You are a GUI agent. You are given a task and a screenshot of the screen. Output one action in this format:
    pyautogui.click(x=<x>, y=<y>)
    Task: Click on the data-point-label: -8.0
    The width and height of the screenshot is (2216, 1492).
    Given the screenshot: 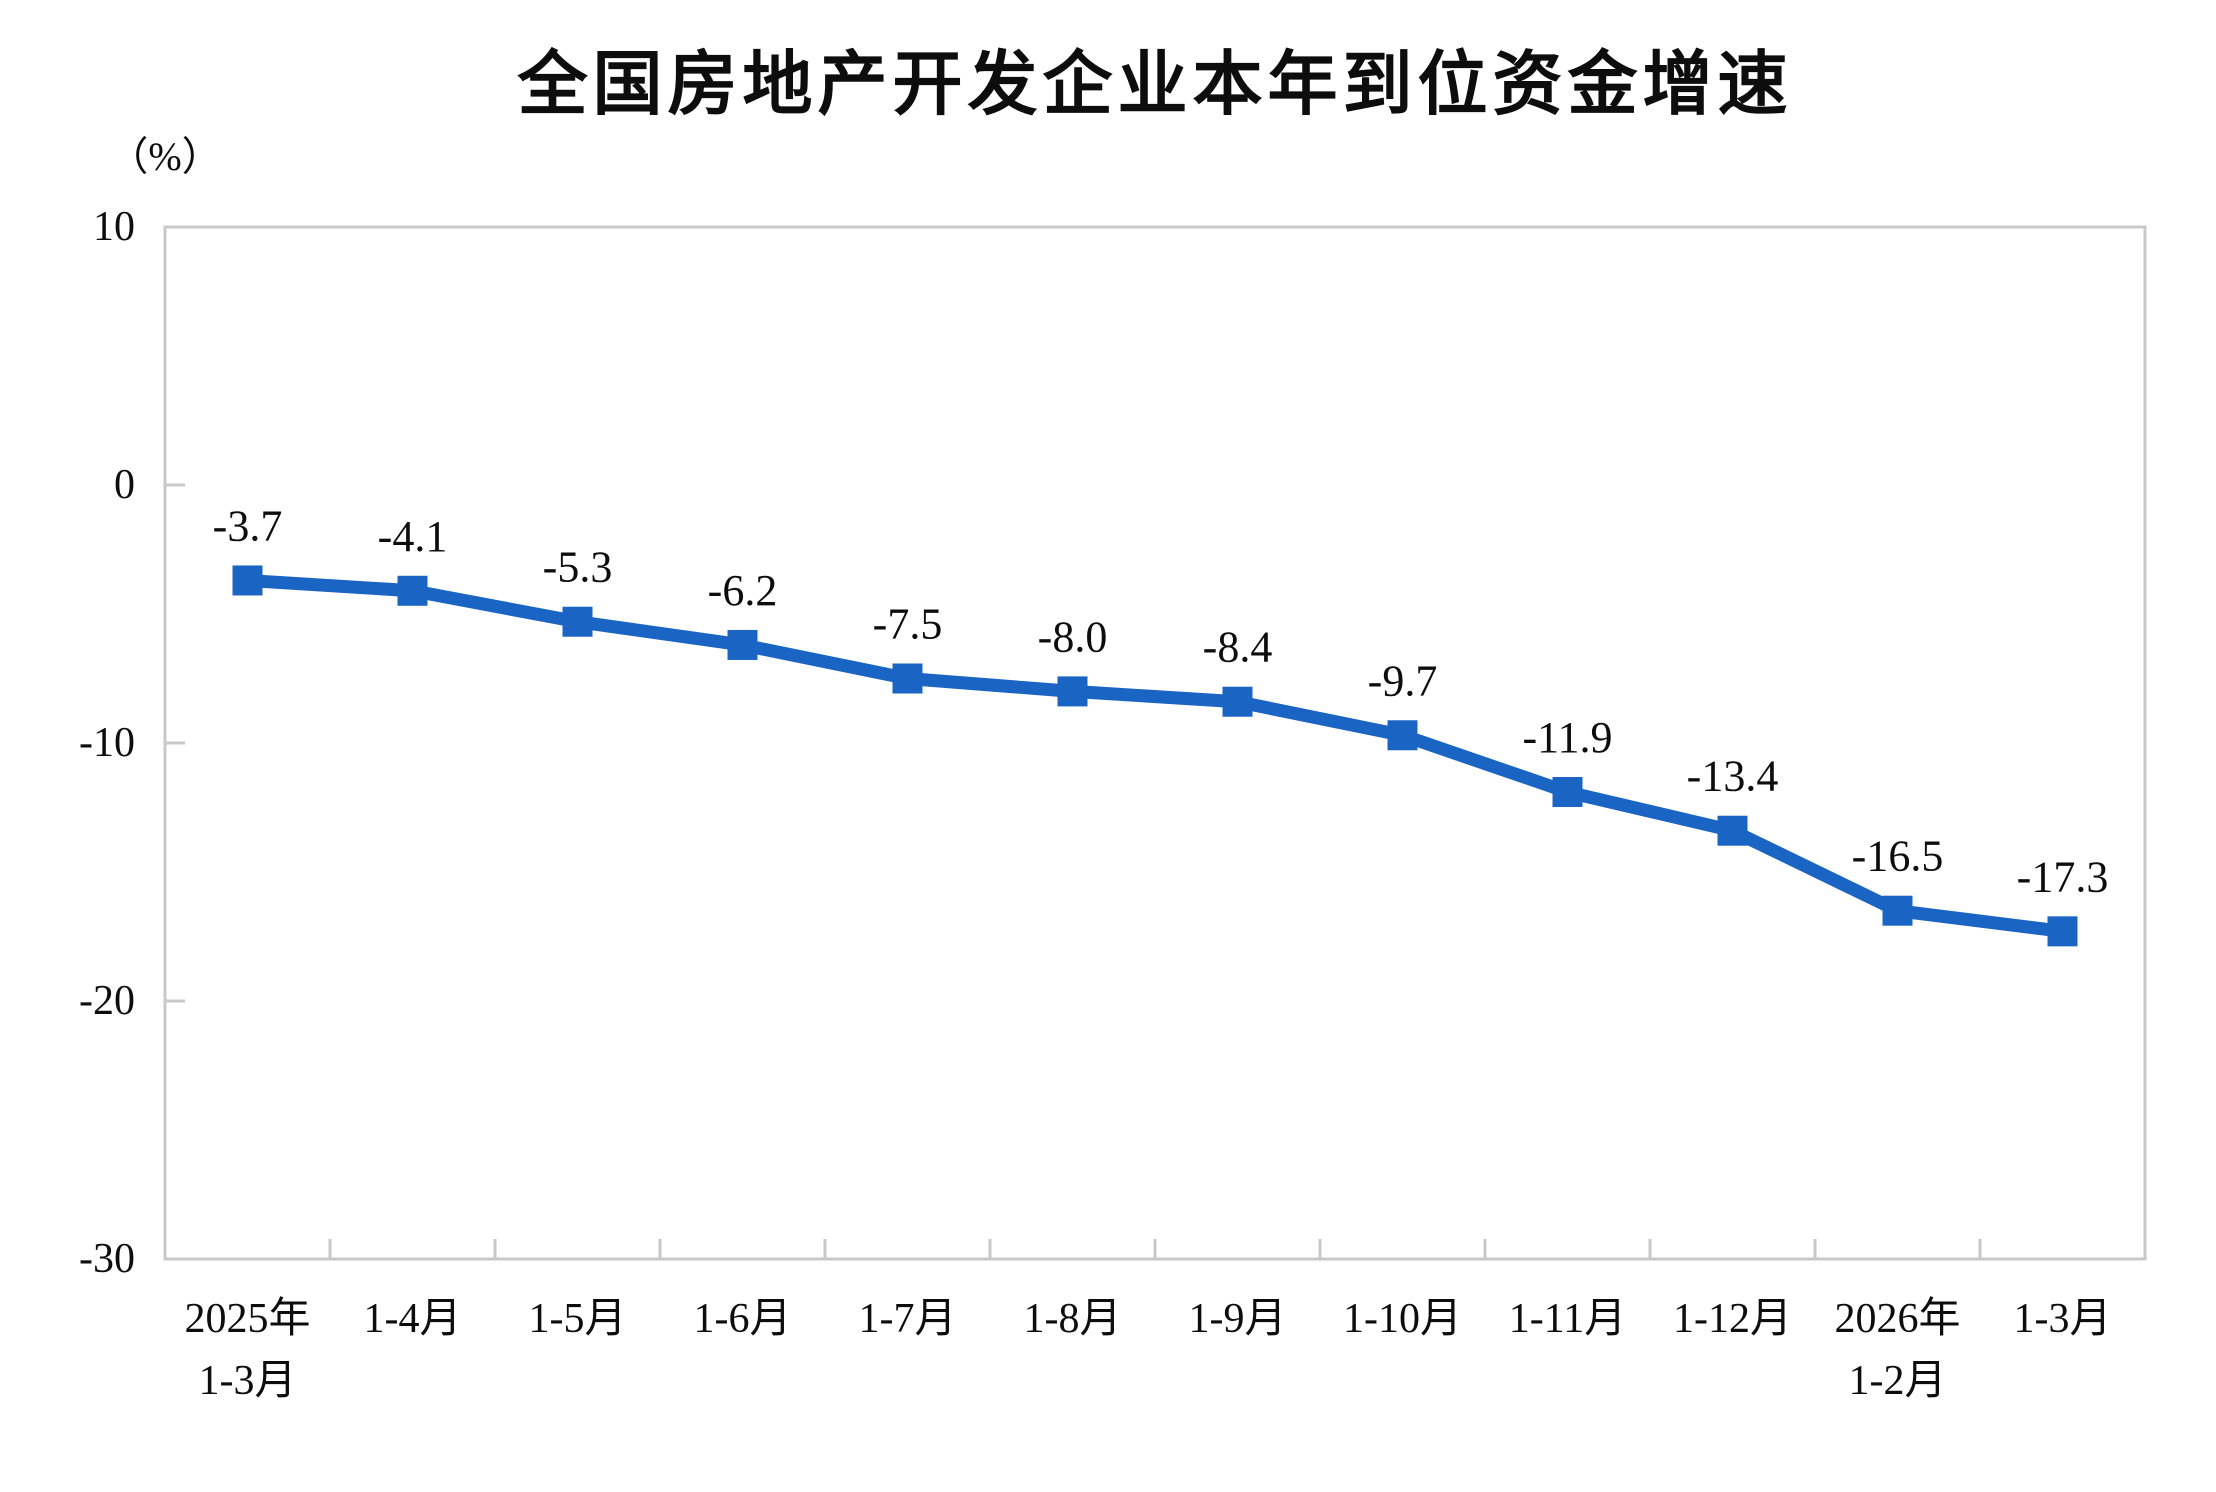 What is the action you would take?
    pyautogui.click(x=1073, y=636)
    